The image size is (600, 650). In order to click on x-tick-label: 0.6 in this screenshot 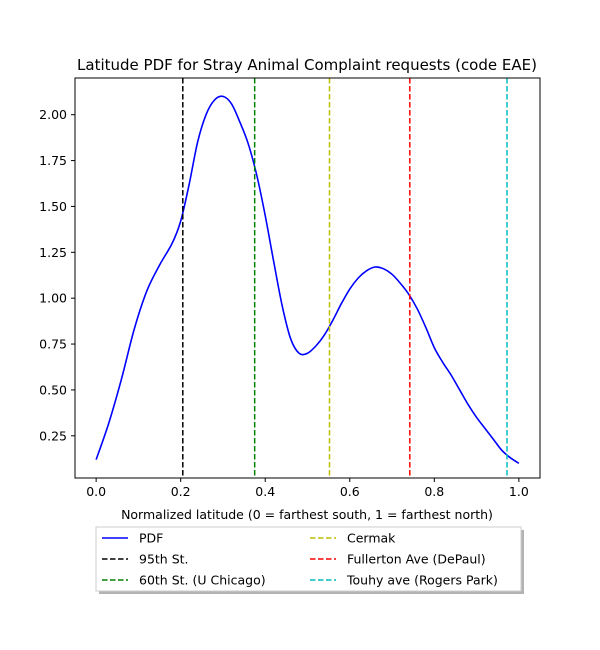, I will do `click(350, 491)`.